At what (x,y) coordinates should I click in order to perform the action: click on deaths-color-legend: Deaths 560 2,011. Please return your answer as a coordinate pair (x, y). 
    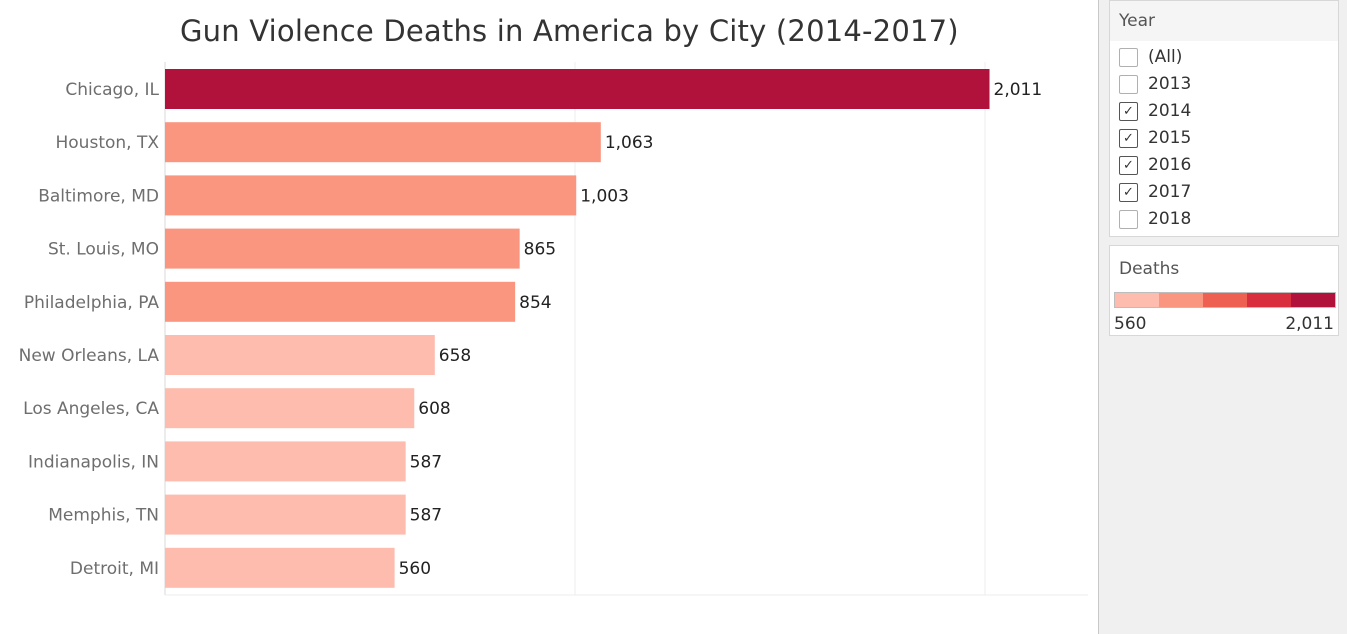
    Looking at the image, I should click on (1224, 290).